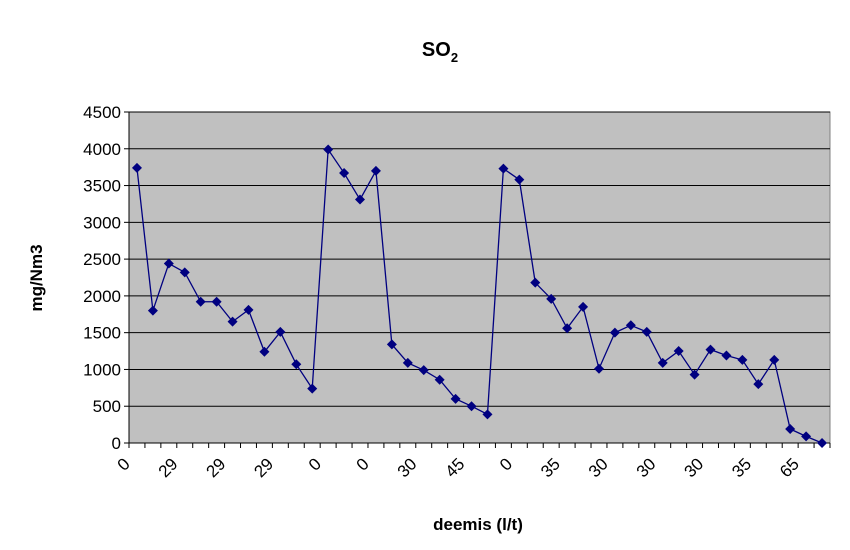  I want to click on y-tick-label: 2500, so click(102, 259).